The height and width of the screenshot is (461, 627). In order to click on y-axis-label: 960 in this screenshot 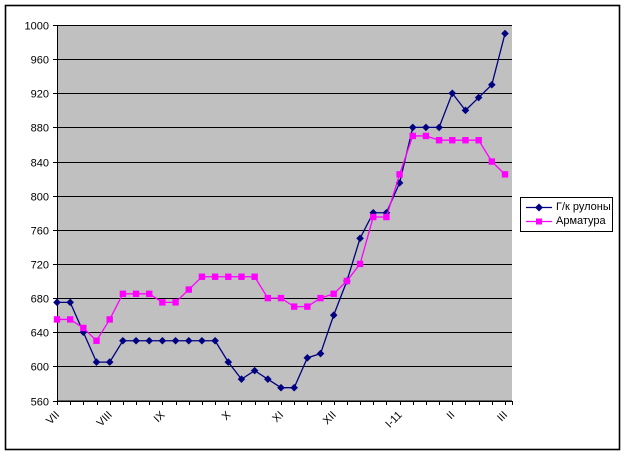, I will do `click(40, 61)`.